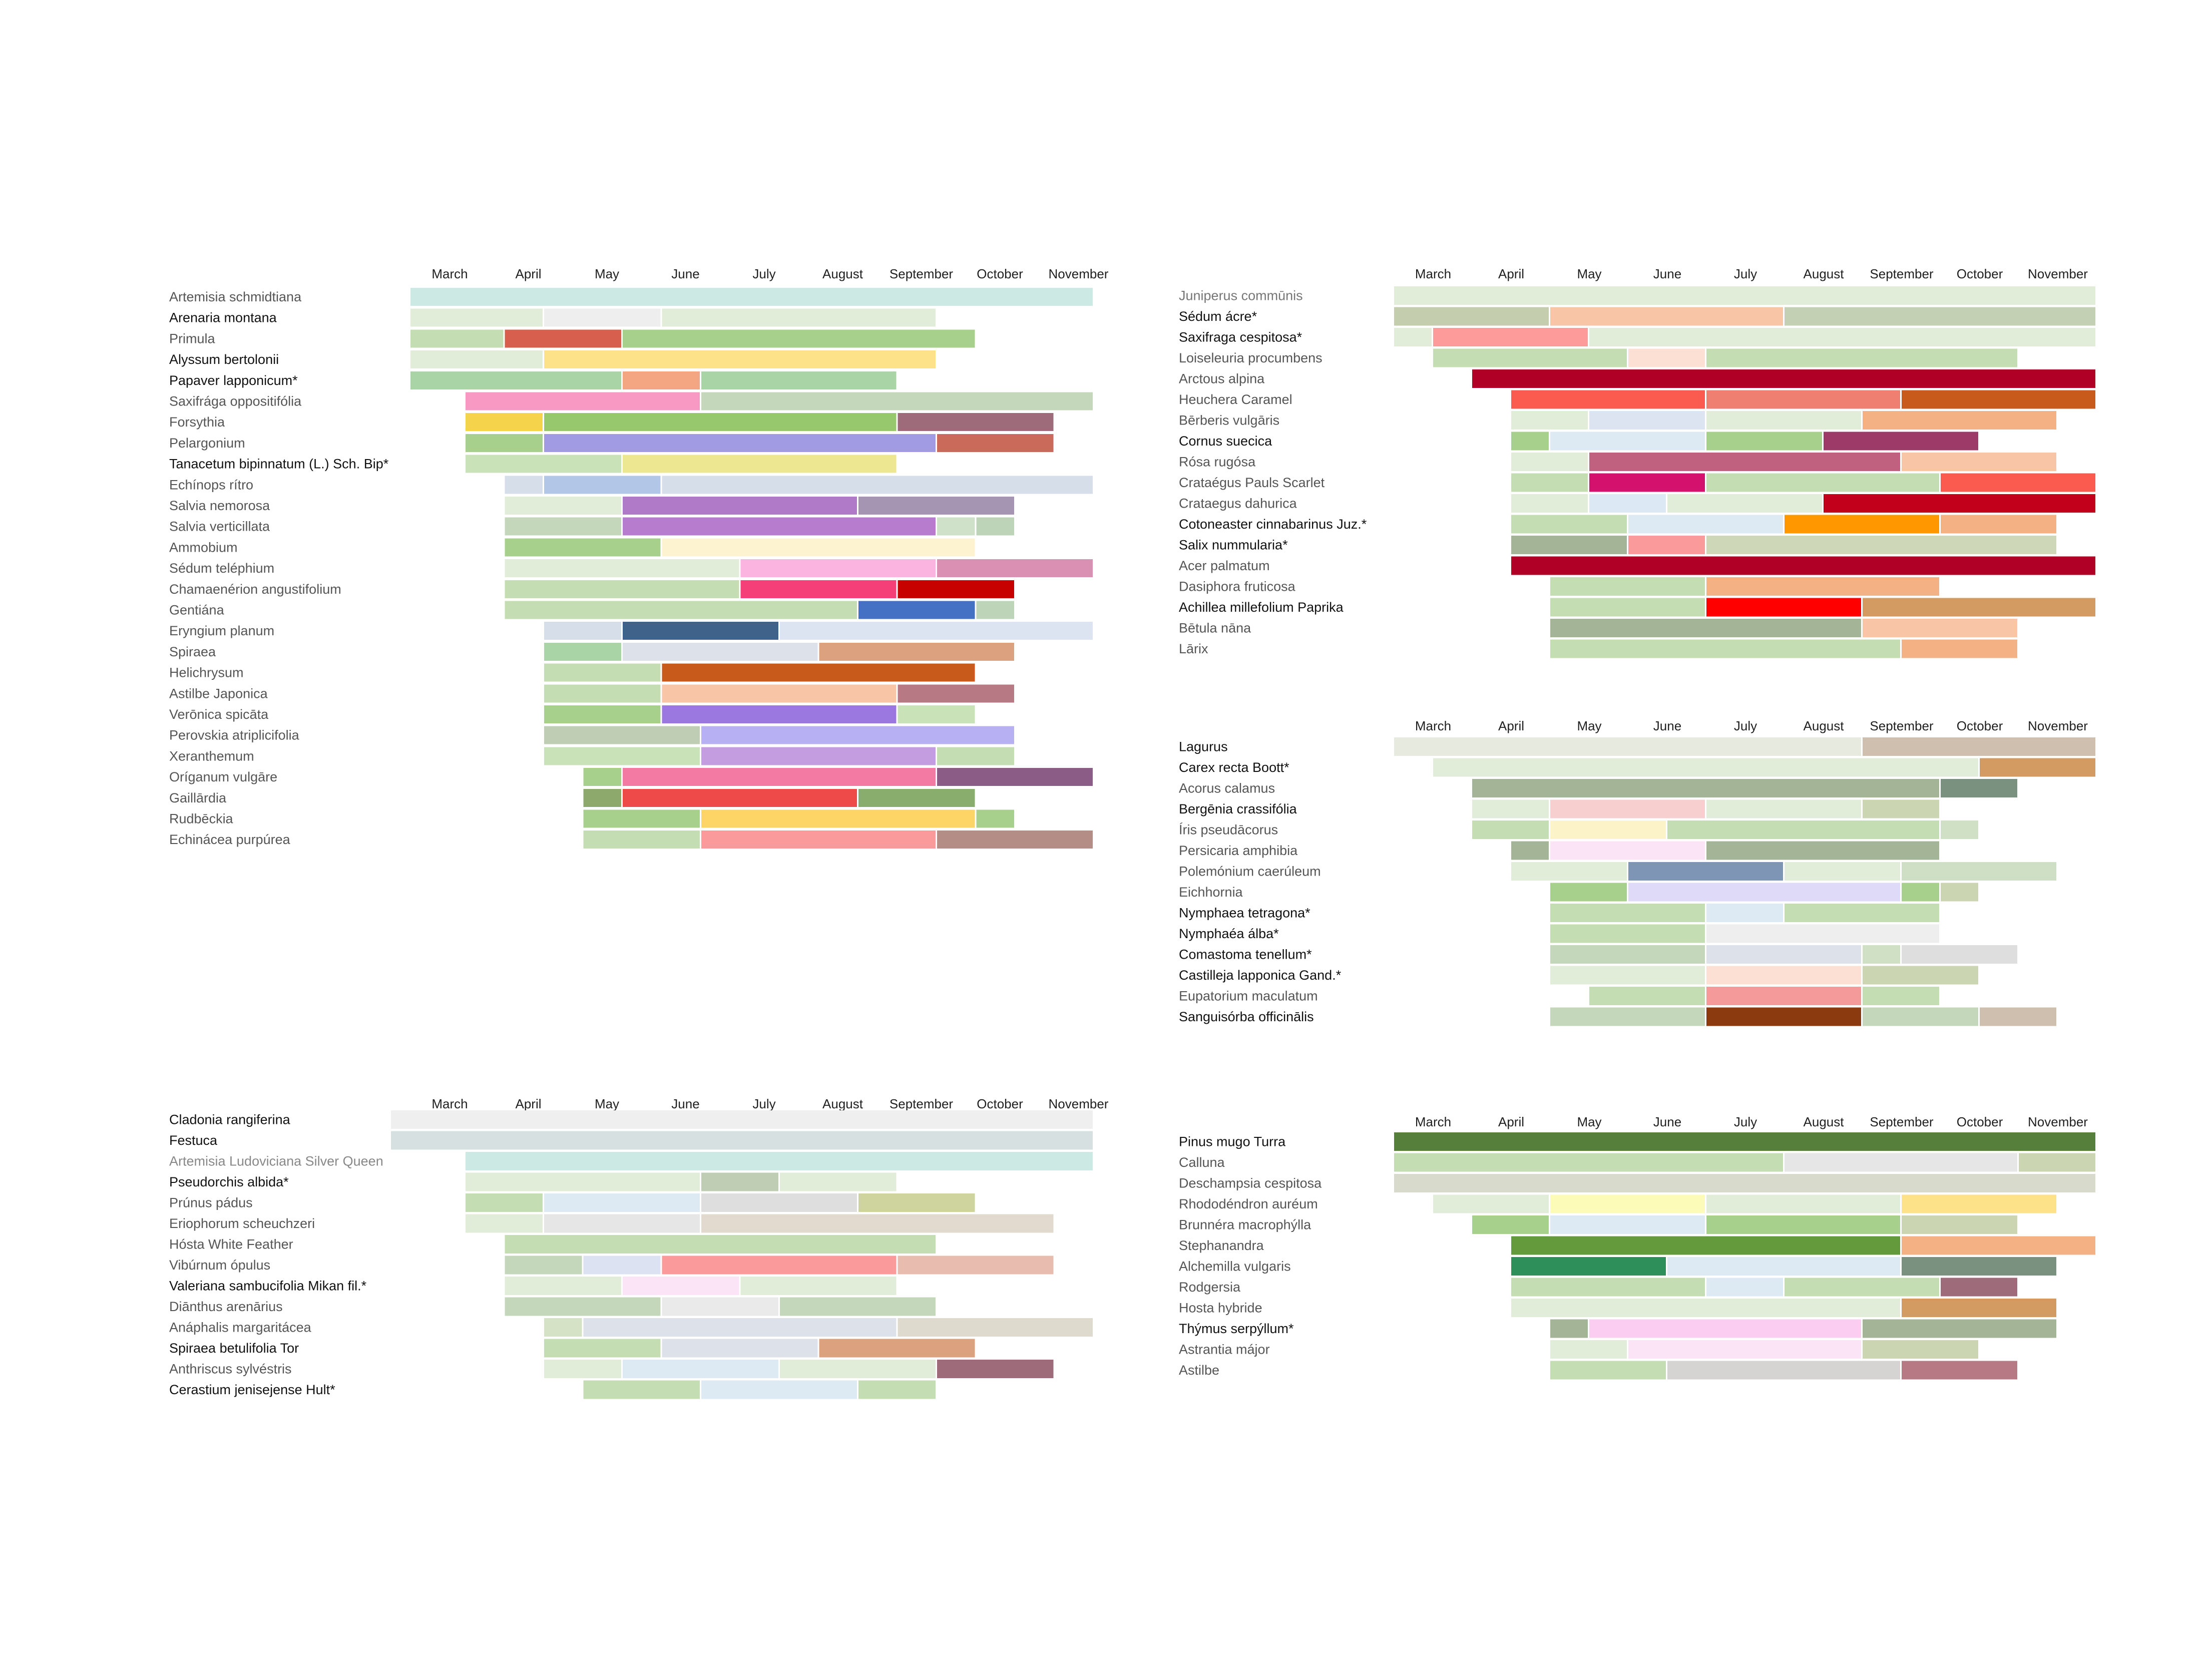 The image size is (2212, 1659). I want to click on plant-label: Xeranthemum, so click(211, 755).